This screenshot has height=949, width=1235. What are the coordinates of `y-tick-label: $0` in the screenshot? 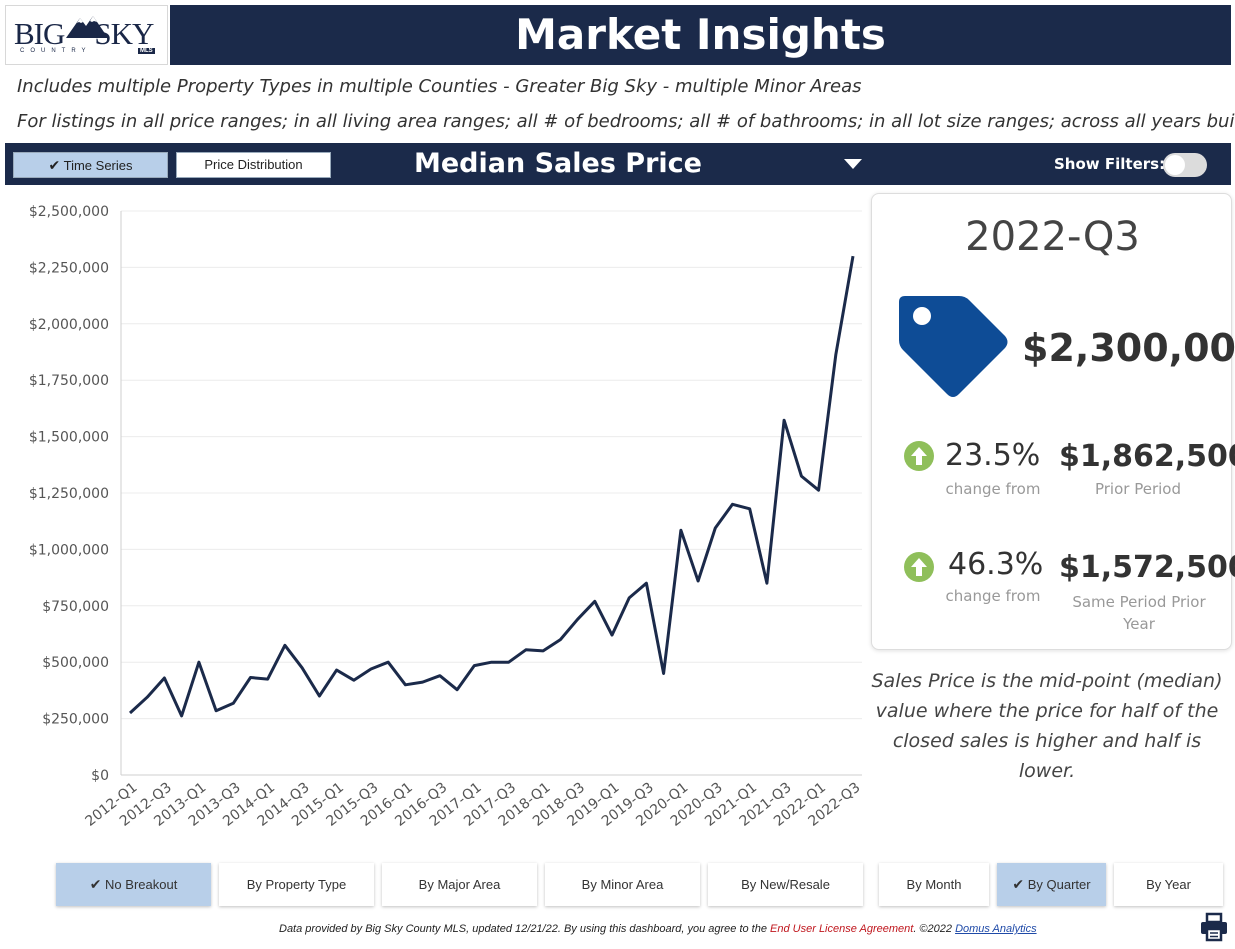 It's located at (100, 776).